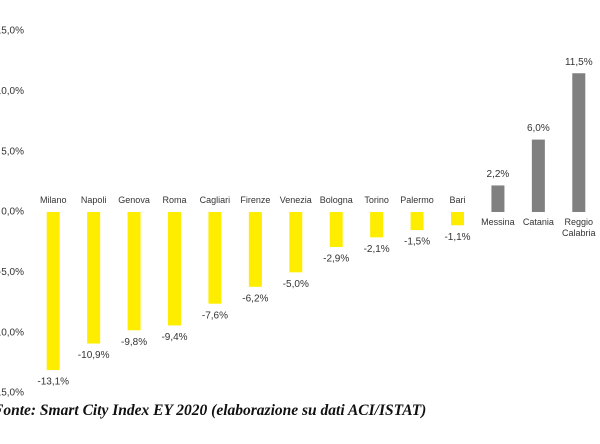 The height and width of the screenshot is (444, 600). What do you see at coordinates (498, 222) in the screenshot?
I see `x-tick-label: Messina` at bounding box center [498, 222].